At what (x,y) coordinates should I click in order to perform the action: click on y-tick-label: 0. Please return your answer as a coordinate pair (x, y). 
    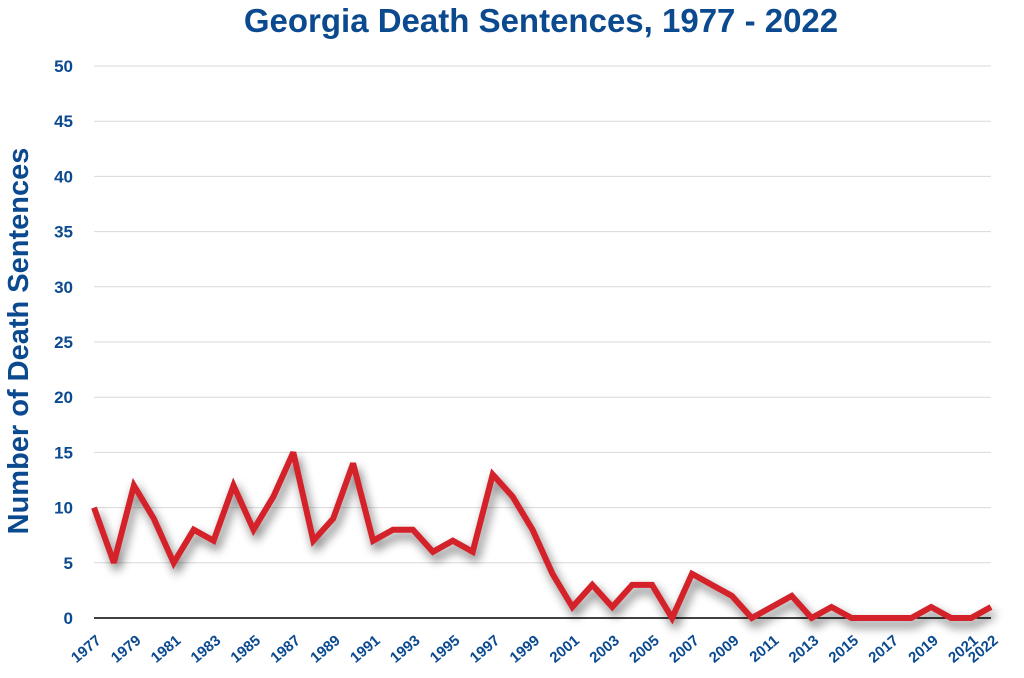
    Looking at the image, I should click on (68, 618).